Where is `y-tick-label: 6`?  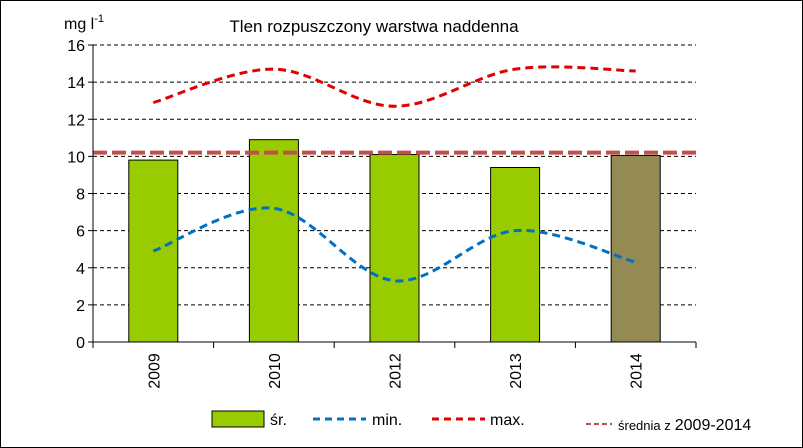 y-tick-label: 6 is located at coordinates (80, 232).